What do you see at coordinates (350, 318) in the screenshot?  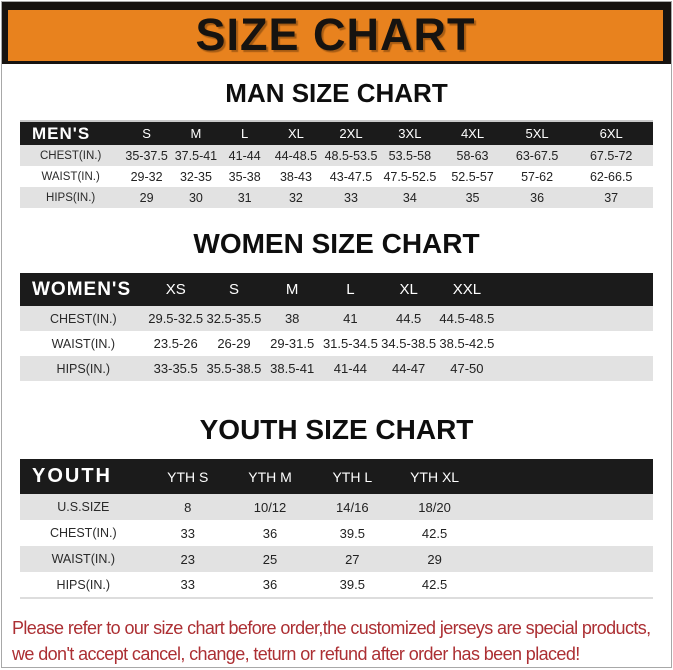 I see `women-value-cell: 41` at bounding box center [350, 318].